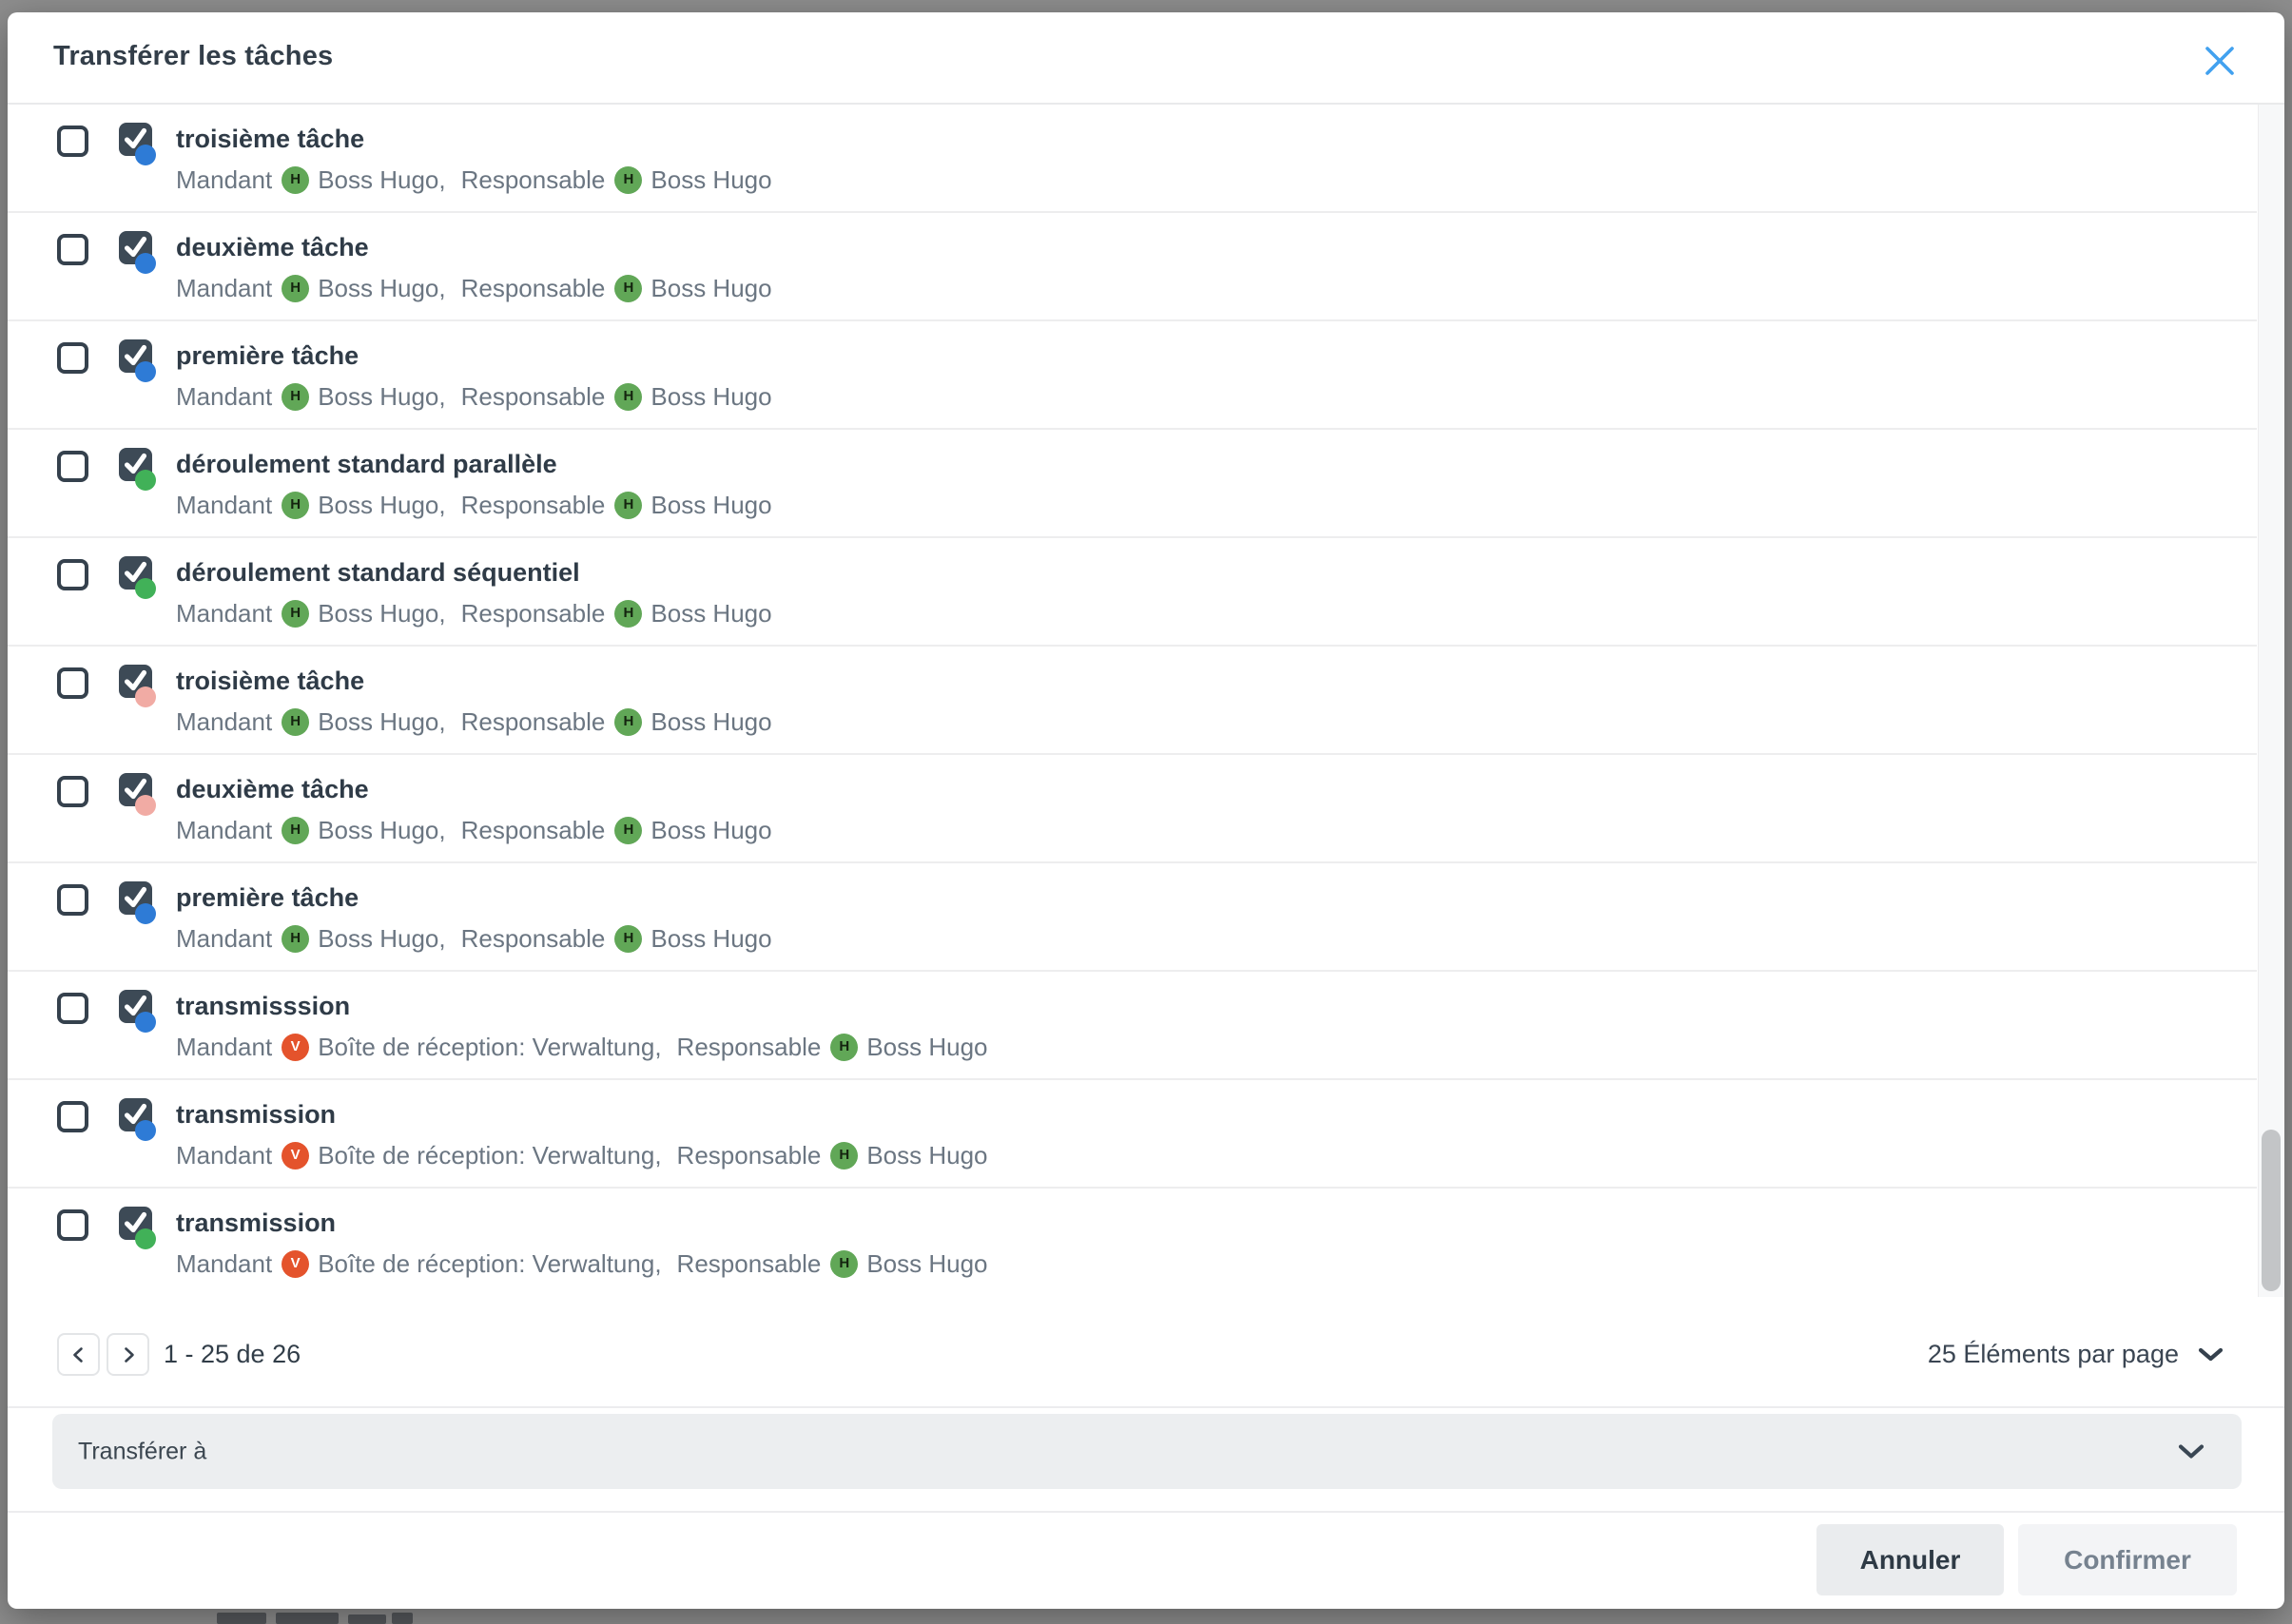 The image size is (2292, 1624). I want to click on scrollbar-track, so click(2271, 701).